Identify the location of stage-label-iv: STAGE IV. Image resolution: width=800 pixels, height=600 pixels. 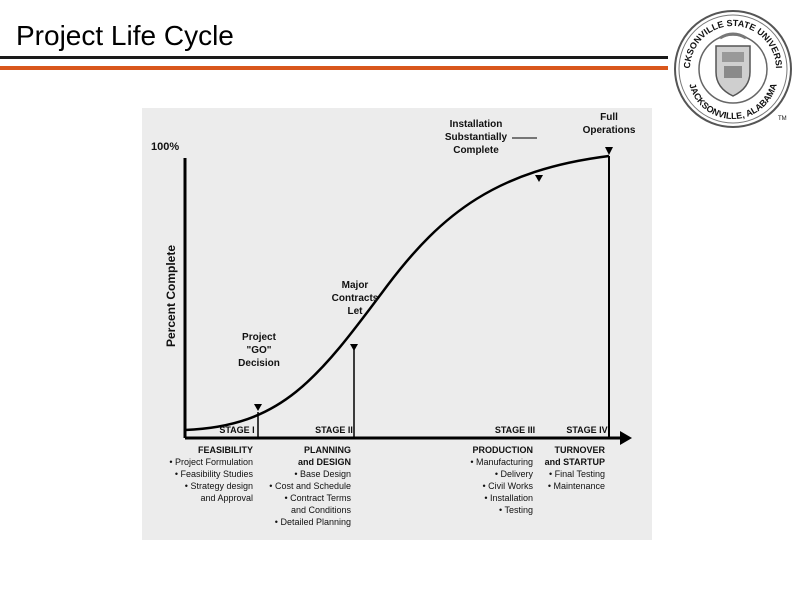
(586, 430).